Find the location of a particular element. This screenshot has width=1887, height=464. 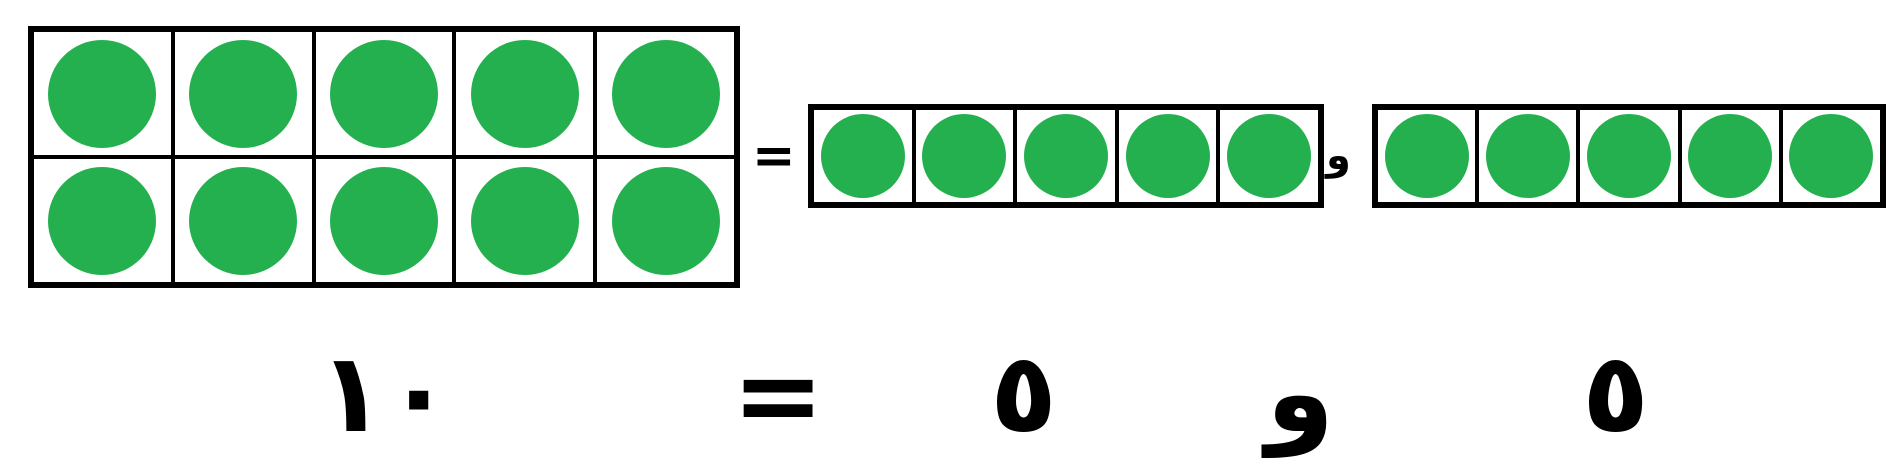

number-ten: ١٠ is located at coordinates (385, 393).